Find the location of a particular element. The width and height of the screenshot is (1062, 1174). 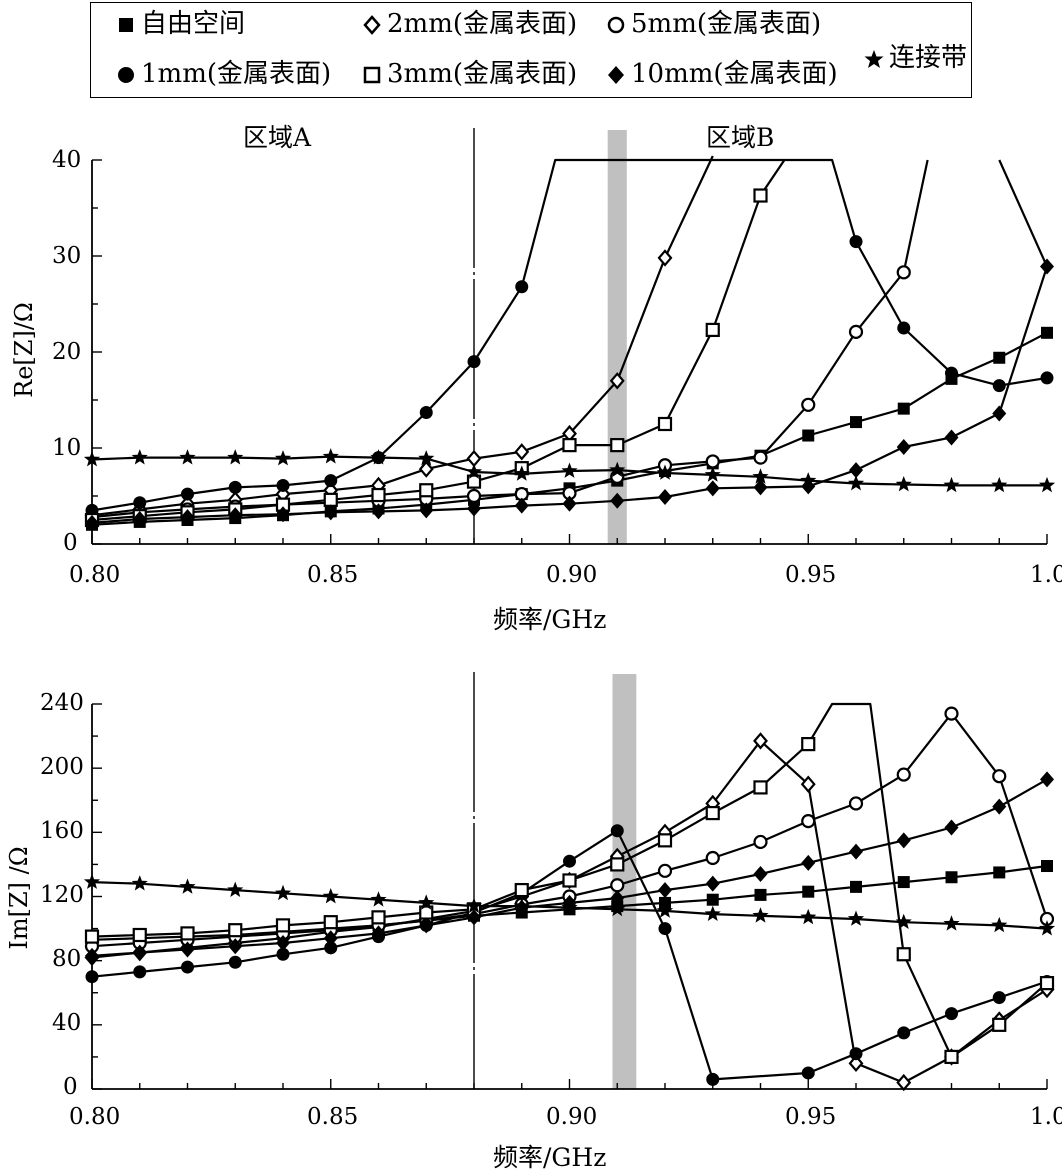

region-b-label: 区域B is located at coordinates (740, 137).